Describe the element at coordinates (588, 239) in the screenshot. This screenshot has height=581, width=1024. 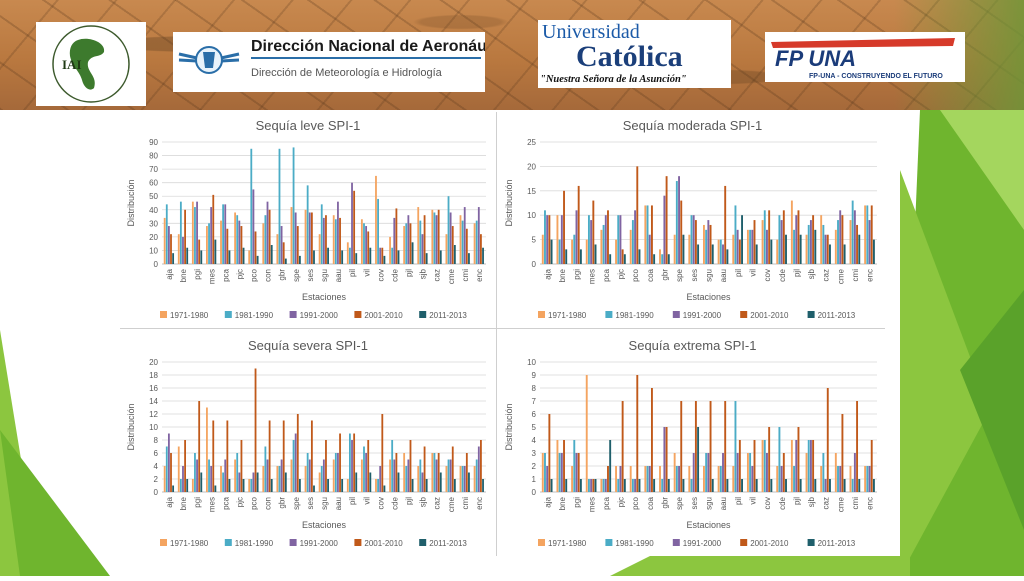
I see `bar-1981-1990-mes` at that location.